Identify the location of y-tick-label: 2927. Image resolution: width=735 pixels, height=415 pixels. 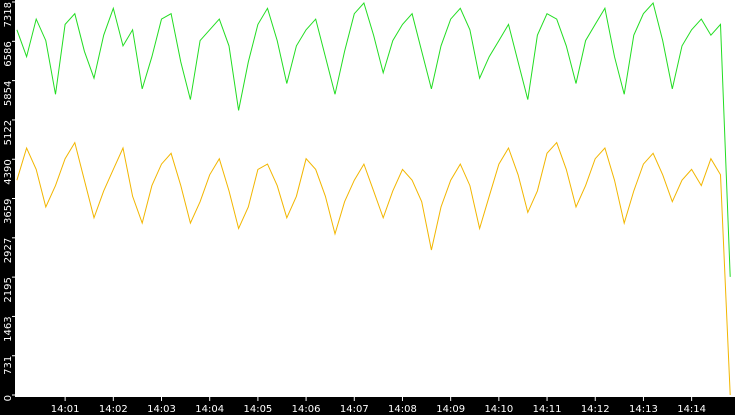
(8, 250).